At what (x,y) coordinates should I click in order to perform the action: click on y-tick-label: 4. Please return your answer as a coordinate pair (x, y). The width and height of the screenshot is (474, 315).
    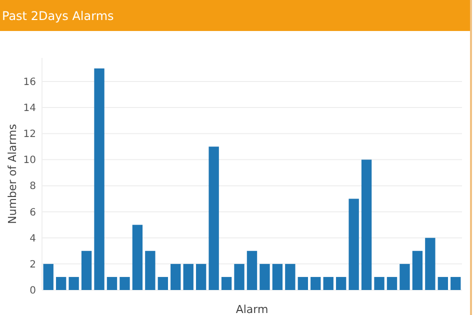
    Looking at the image, I should click on (33, 238).